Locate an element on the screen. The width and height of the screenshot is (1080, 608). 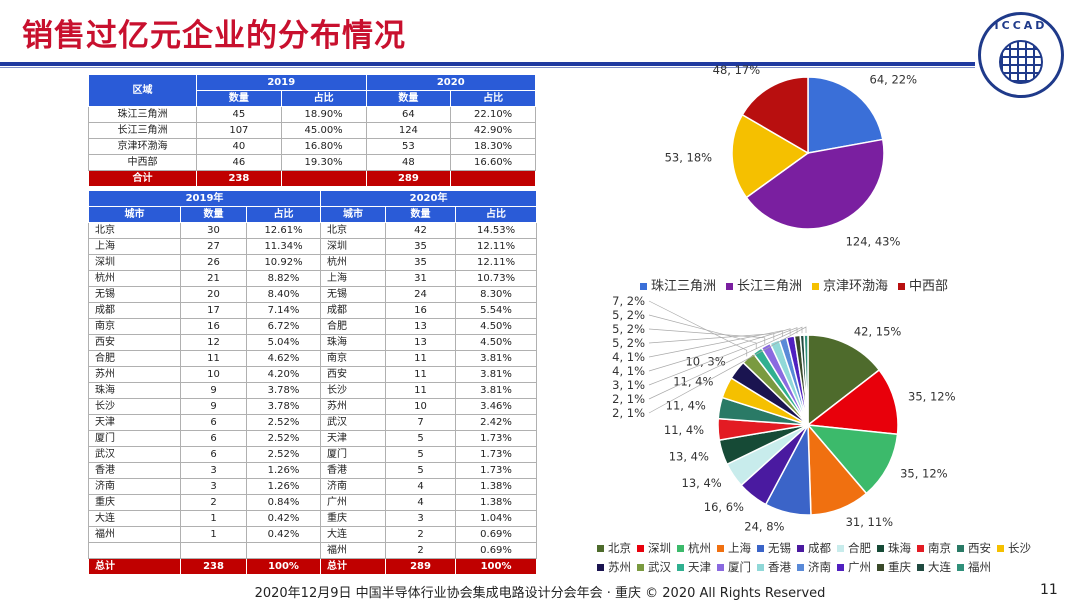
legend-item: 杭州 is located at coordinates (694, 548).